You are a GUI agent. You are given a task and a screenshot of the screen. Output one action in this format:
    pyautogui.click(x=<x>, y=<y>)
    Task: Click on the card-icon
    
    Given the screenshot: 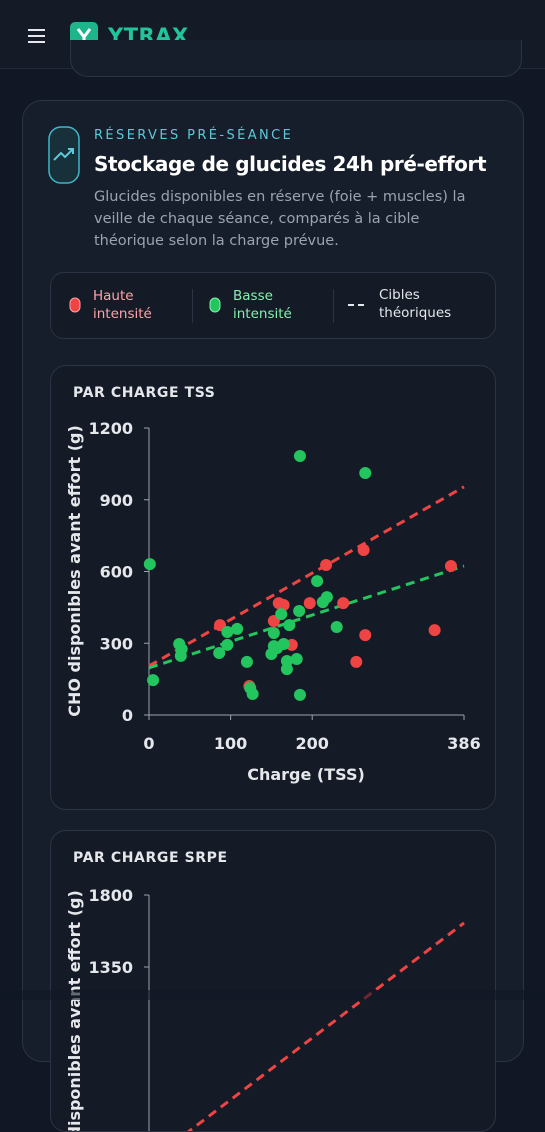 What is the action you would take?
    pyautogui.click(x=64, y=155)
    